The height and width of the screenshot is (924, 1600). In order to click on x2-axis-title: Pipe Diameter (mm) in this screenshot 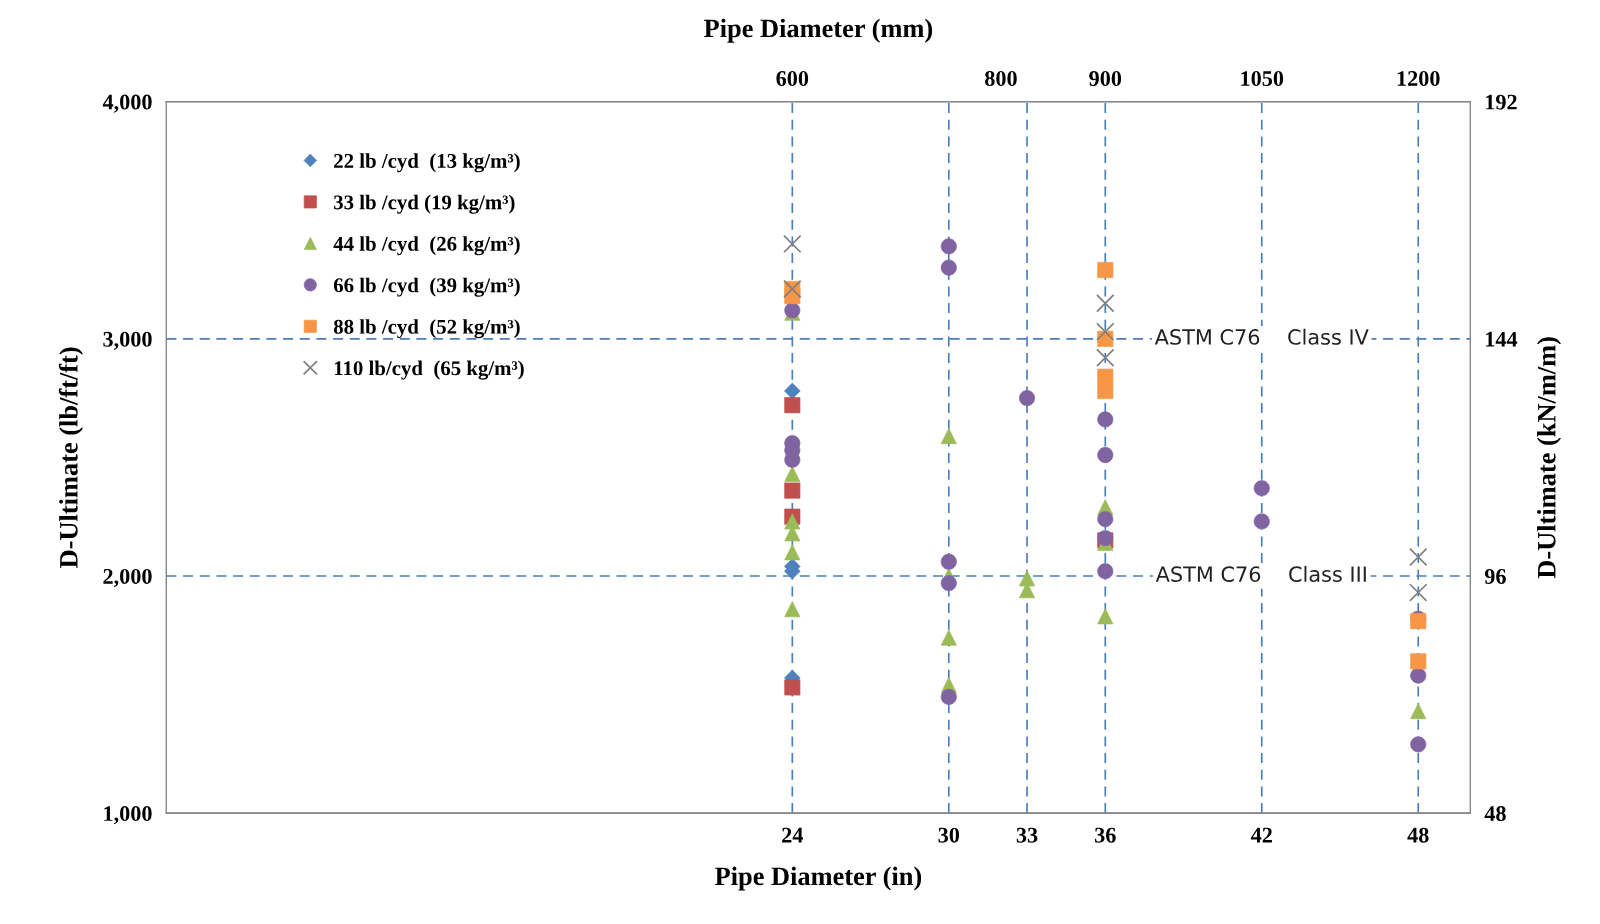, I will do `click(818, 30)`.